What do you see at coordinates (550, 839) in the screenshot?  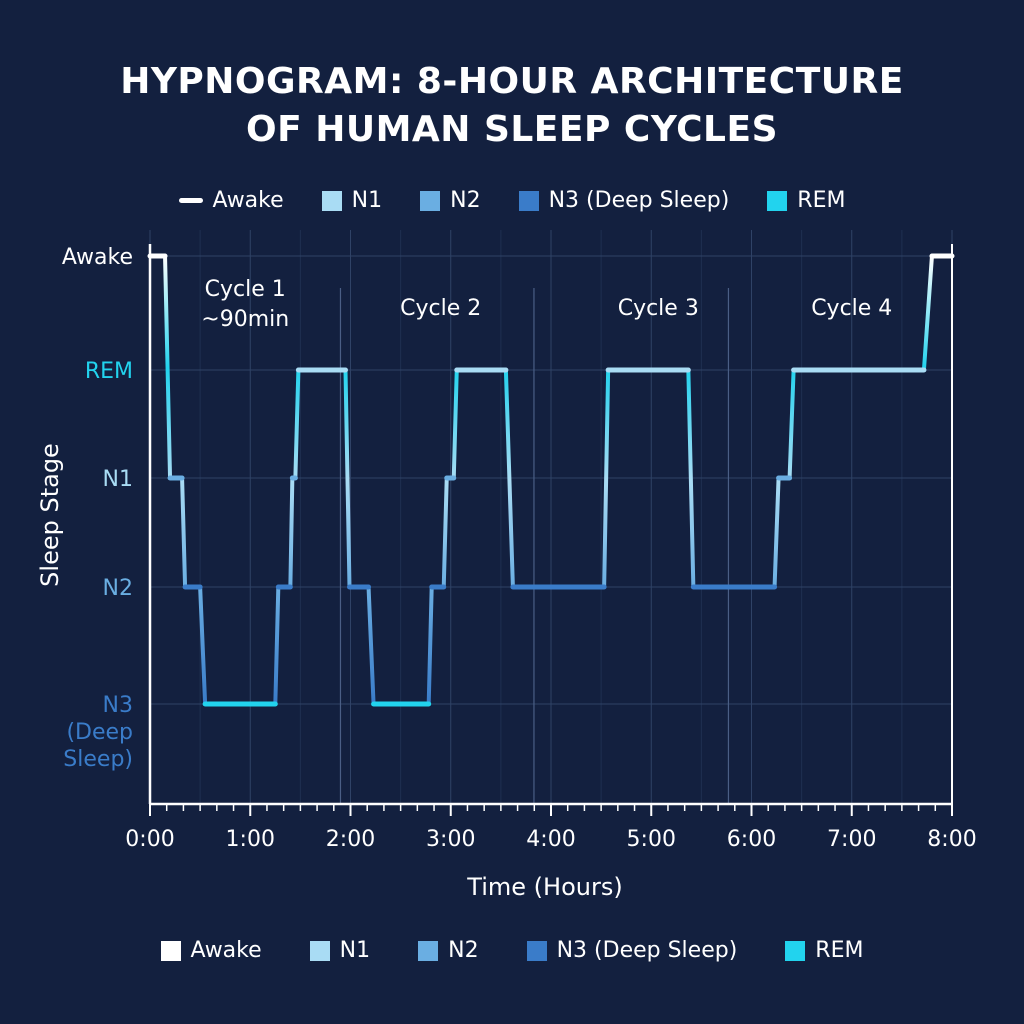 I see `x-tick-label: 4:00` at bounding box center [550, 839].